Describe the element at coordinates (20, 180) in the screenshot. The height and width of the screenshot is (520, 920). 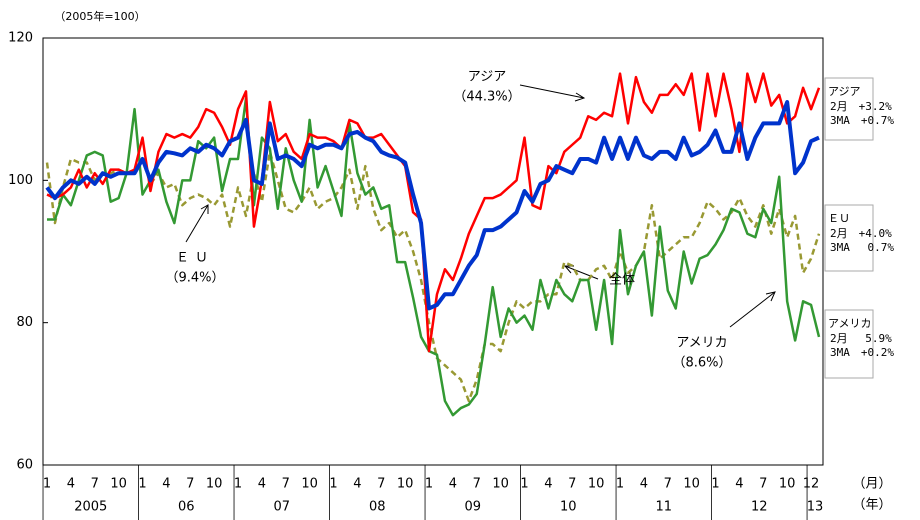
I see `y-tick-label: 100` at that location.